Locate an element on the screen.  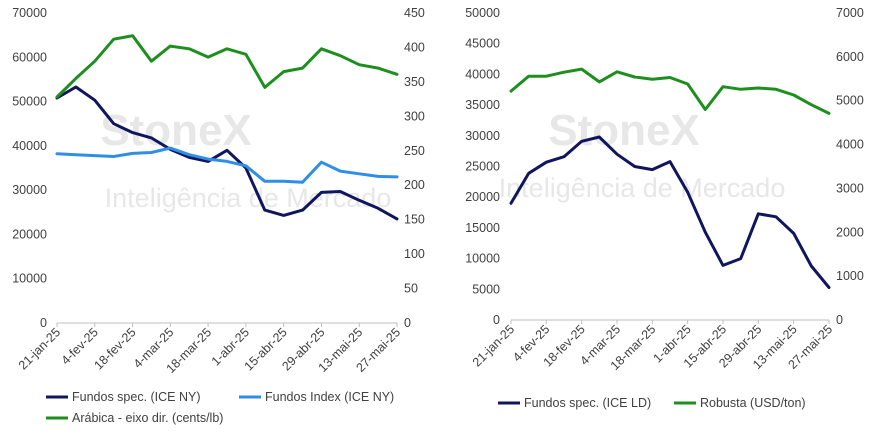
legend-label-robusta-usd-ton: Robusta (USD/ton) is located at coordinates (753, 403).